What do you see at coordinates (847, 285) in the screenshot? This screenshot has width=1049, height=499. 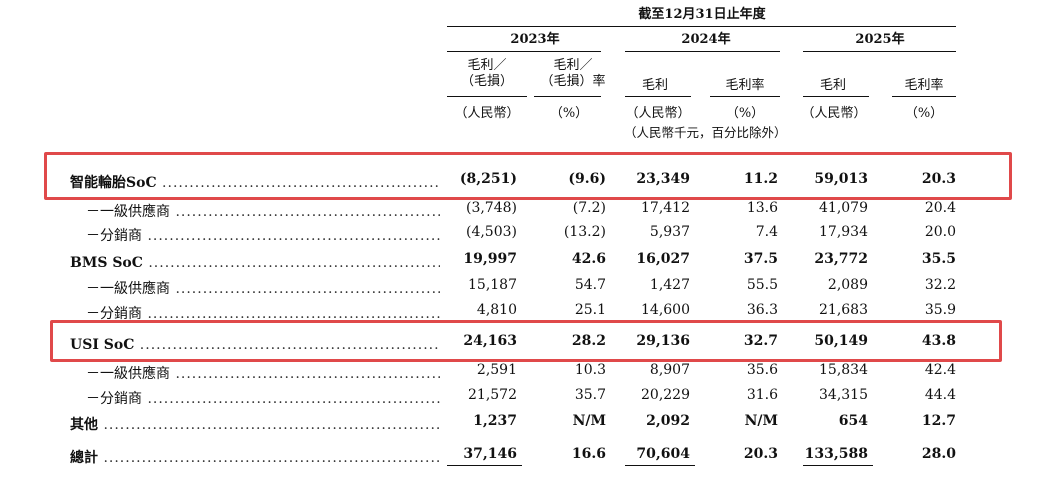 I see `table-cell: 2,089` at bounding box center [847, 285].